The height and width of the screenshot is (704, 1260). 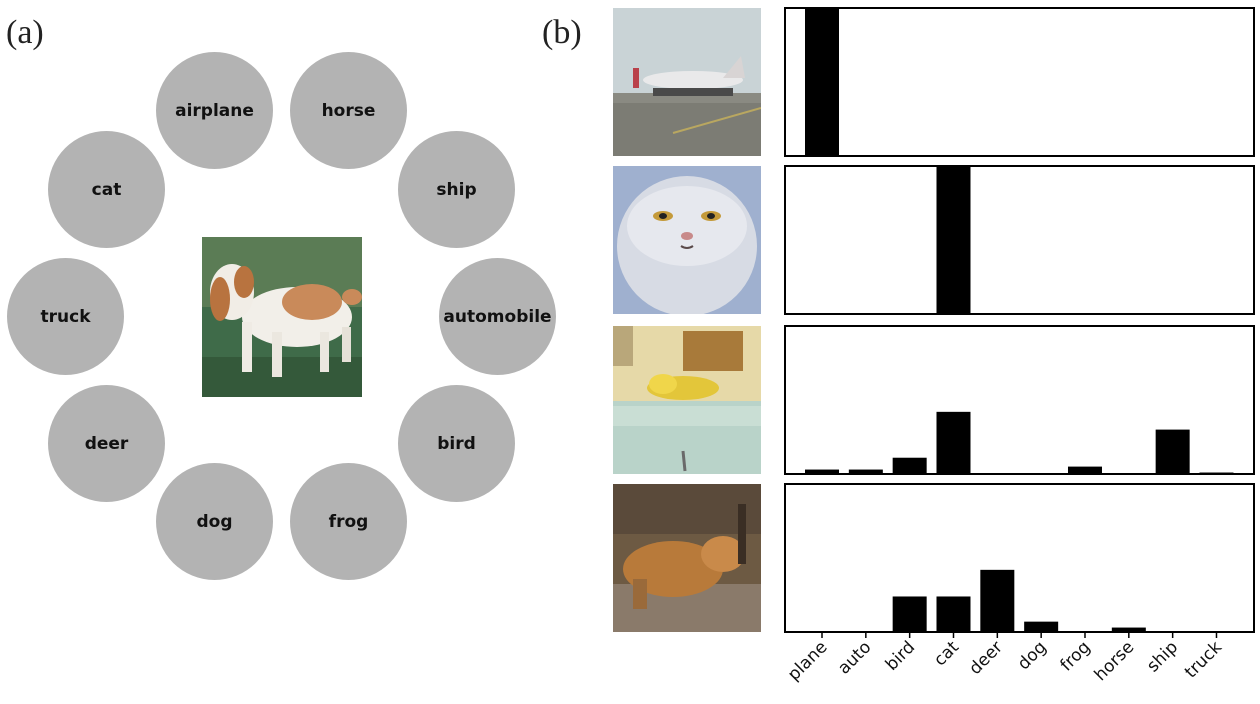 What do you see at coordinates (497, 316) in the screenshot?
I see `class-circle-automobile: automobile` at bounding box center [497, 316].